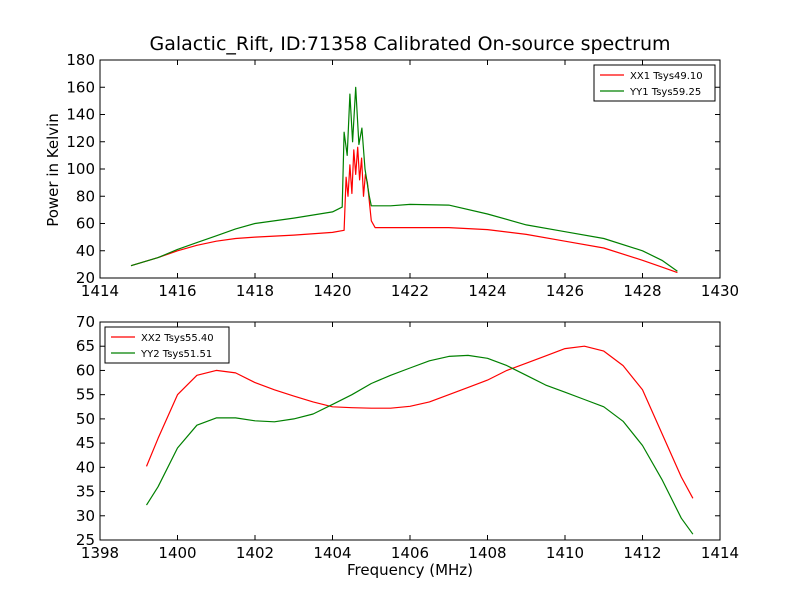 This screenshot has height=600, width=800. Describe the element at coordinates (487, 553) in the screenshot. I see `x-tick-label: 1408` at that location.